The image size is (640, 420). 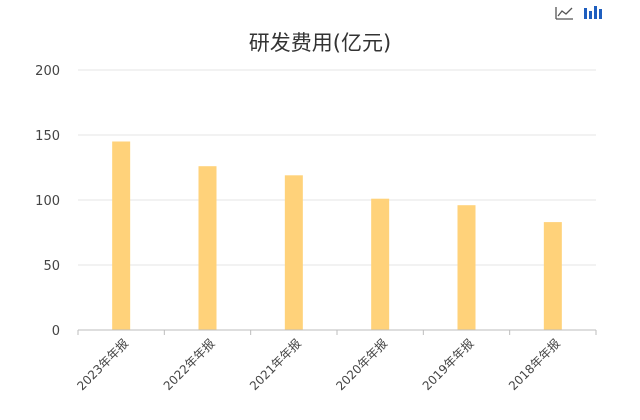 What do you see at coordinates (56, 331) in the screenshot?
I see `y-tick-label: 0` at bounding box center [56, 331].